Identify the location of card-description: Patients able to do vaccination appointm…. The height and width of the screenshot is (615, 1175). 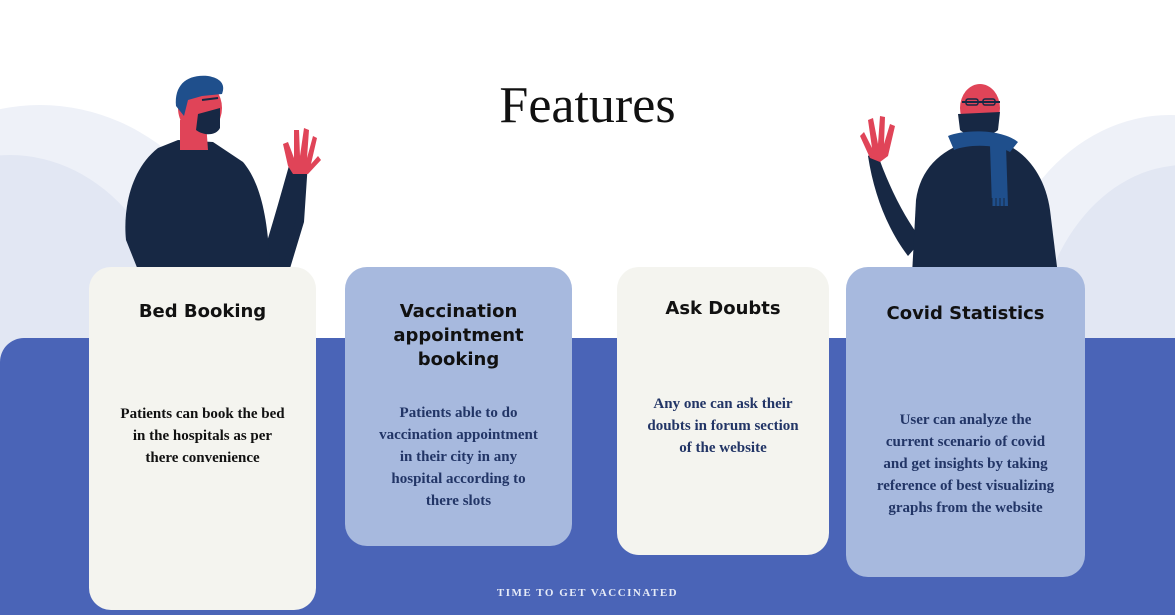
(458, 457).